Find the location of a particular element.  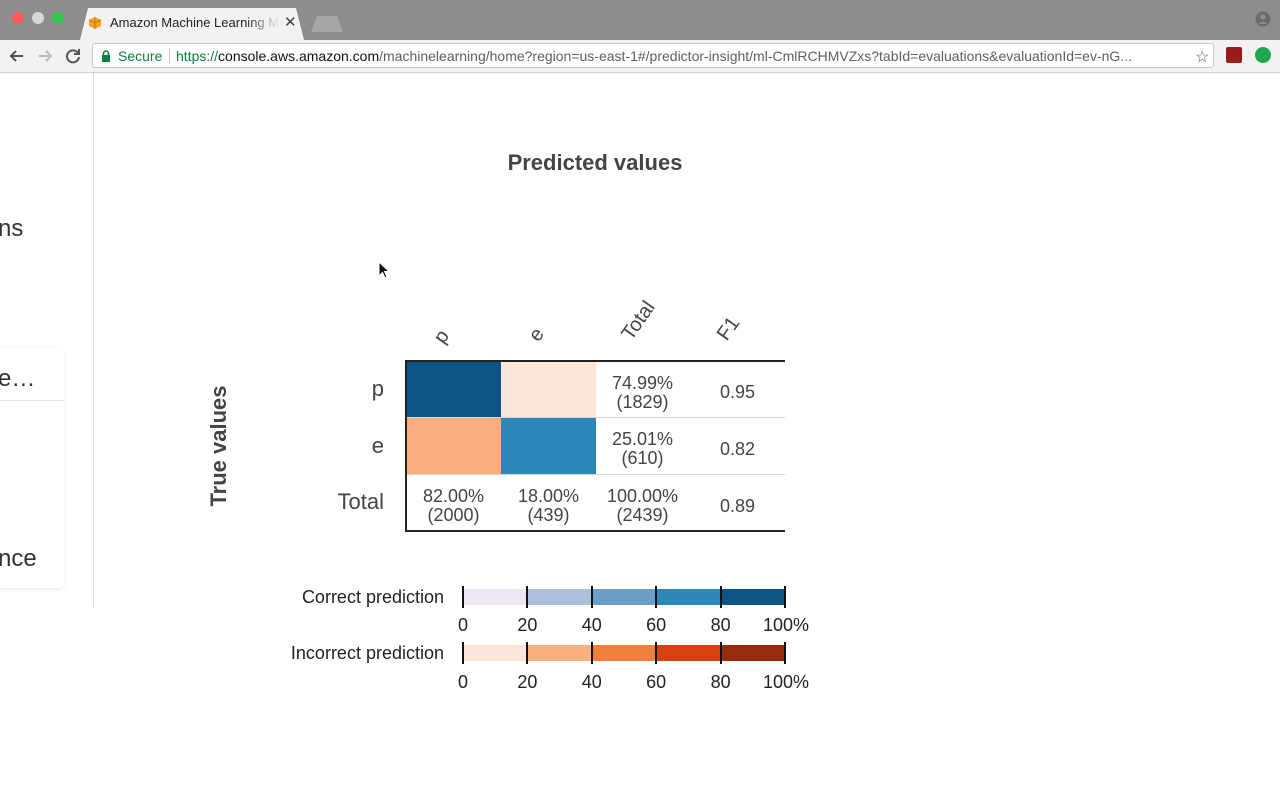

sidebar-card is located at coordinates (32, 468).